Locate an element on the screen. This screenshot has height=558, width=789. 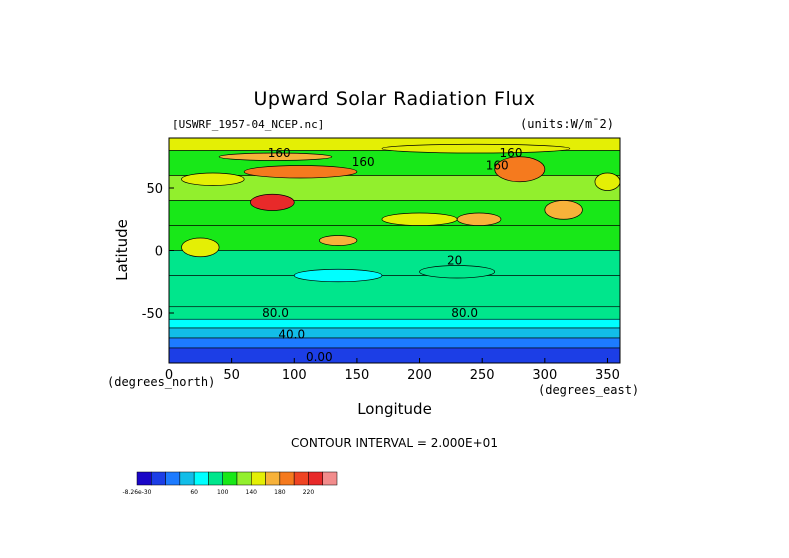
colorbar-label: 100 is located at coordinates (223, 492).